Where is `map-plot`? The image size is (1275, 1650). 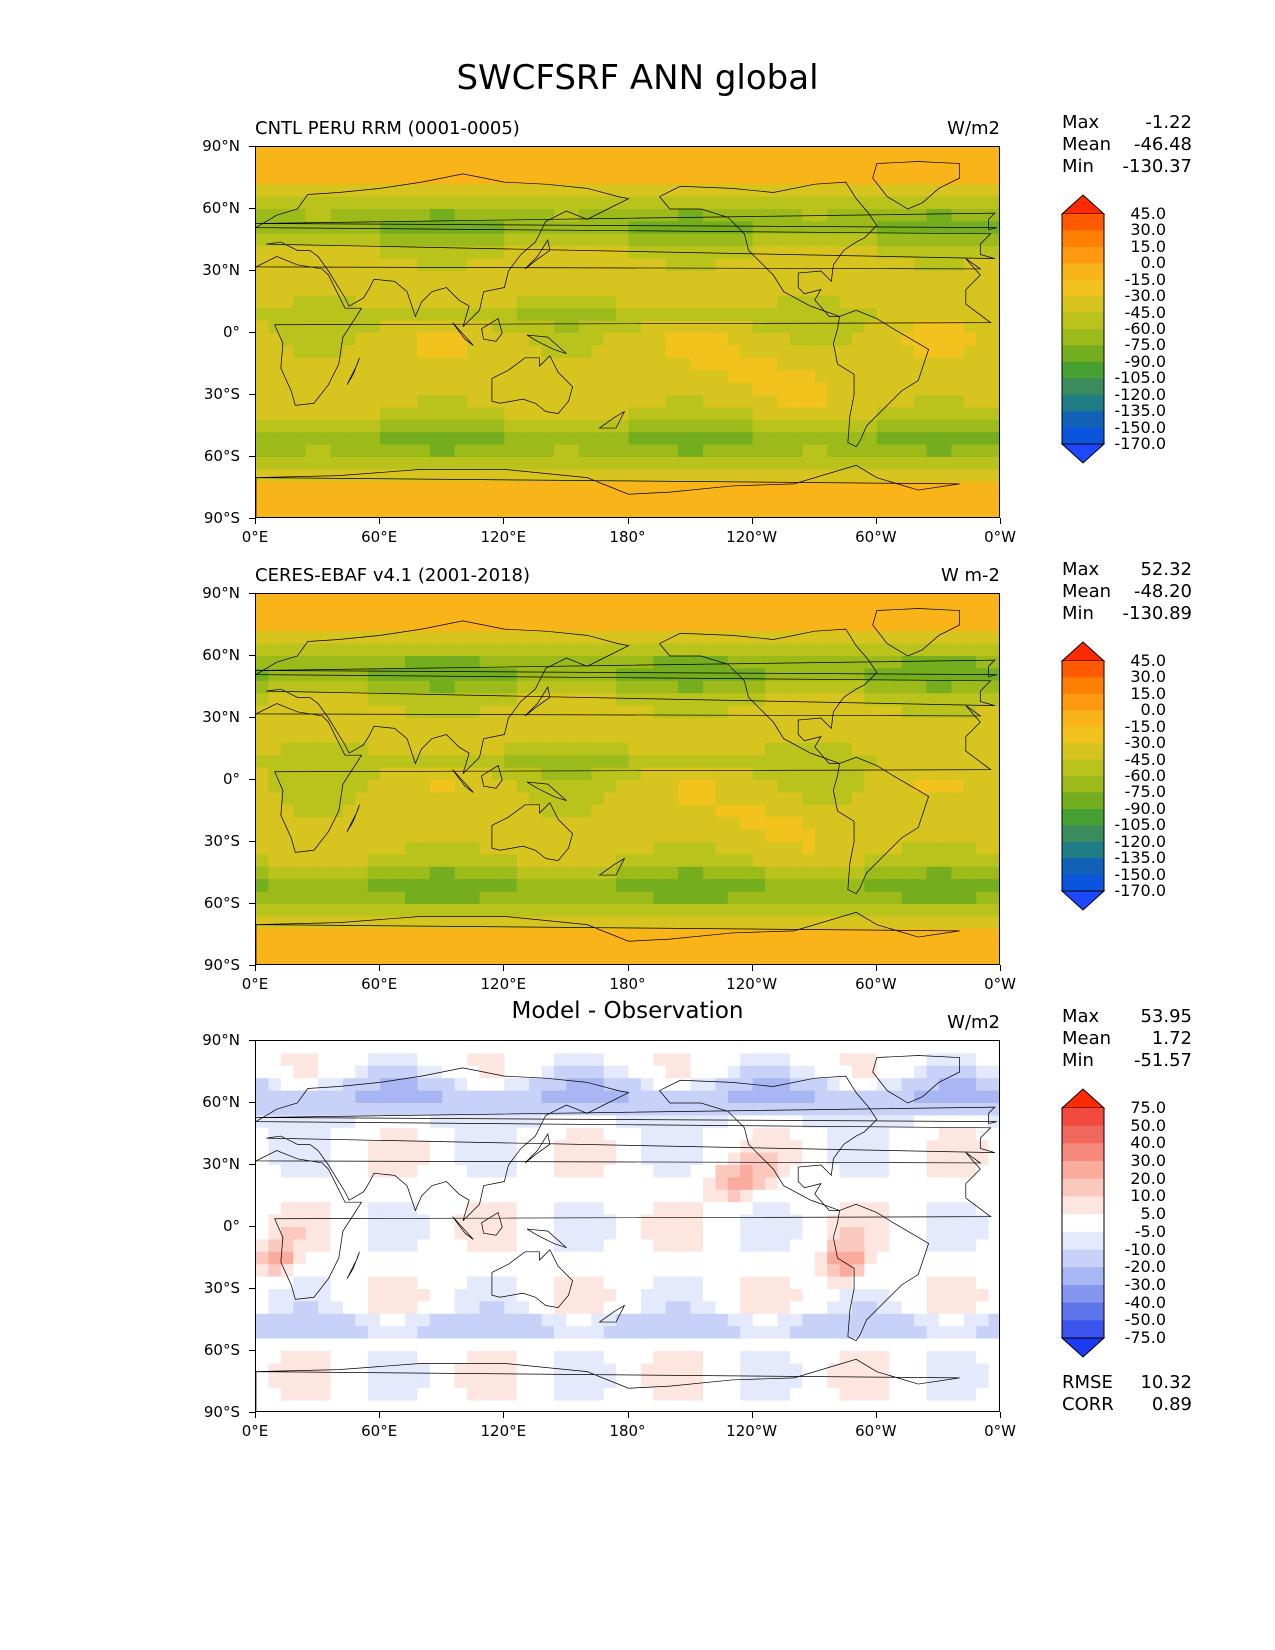 map-plot is located at coordinates (627, 1226).